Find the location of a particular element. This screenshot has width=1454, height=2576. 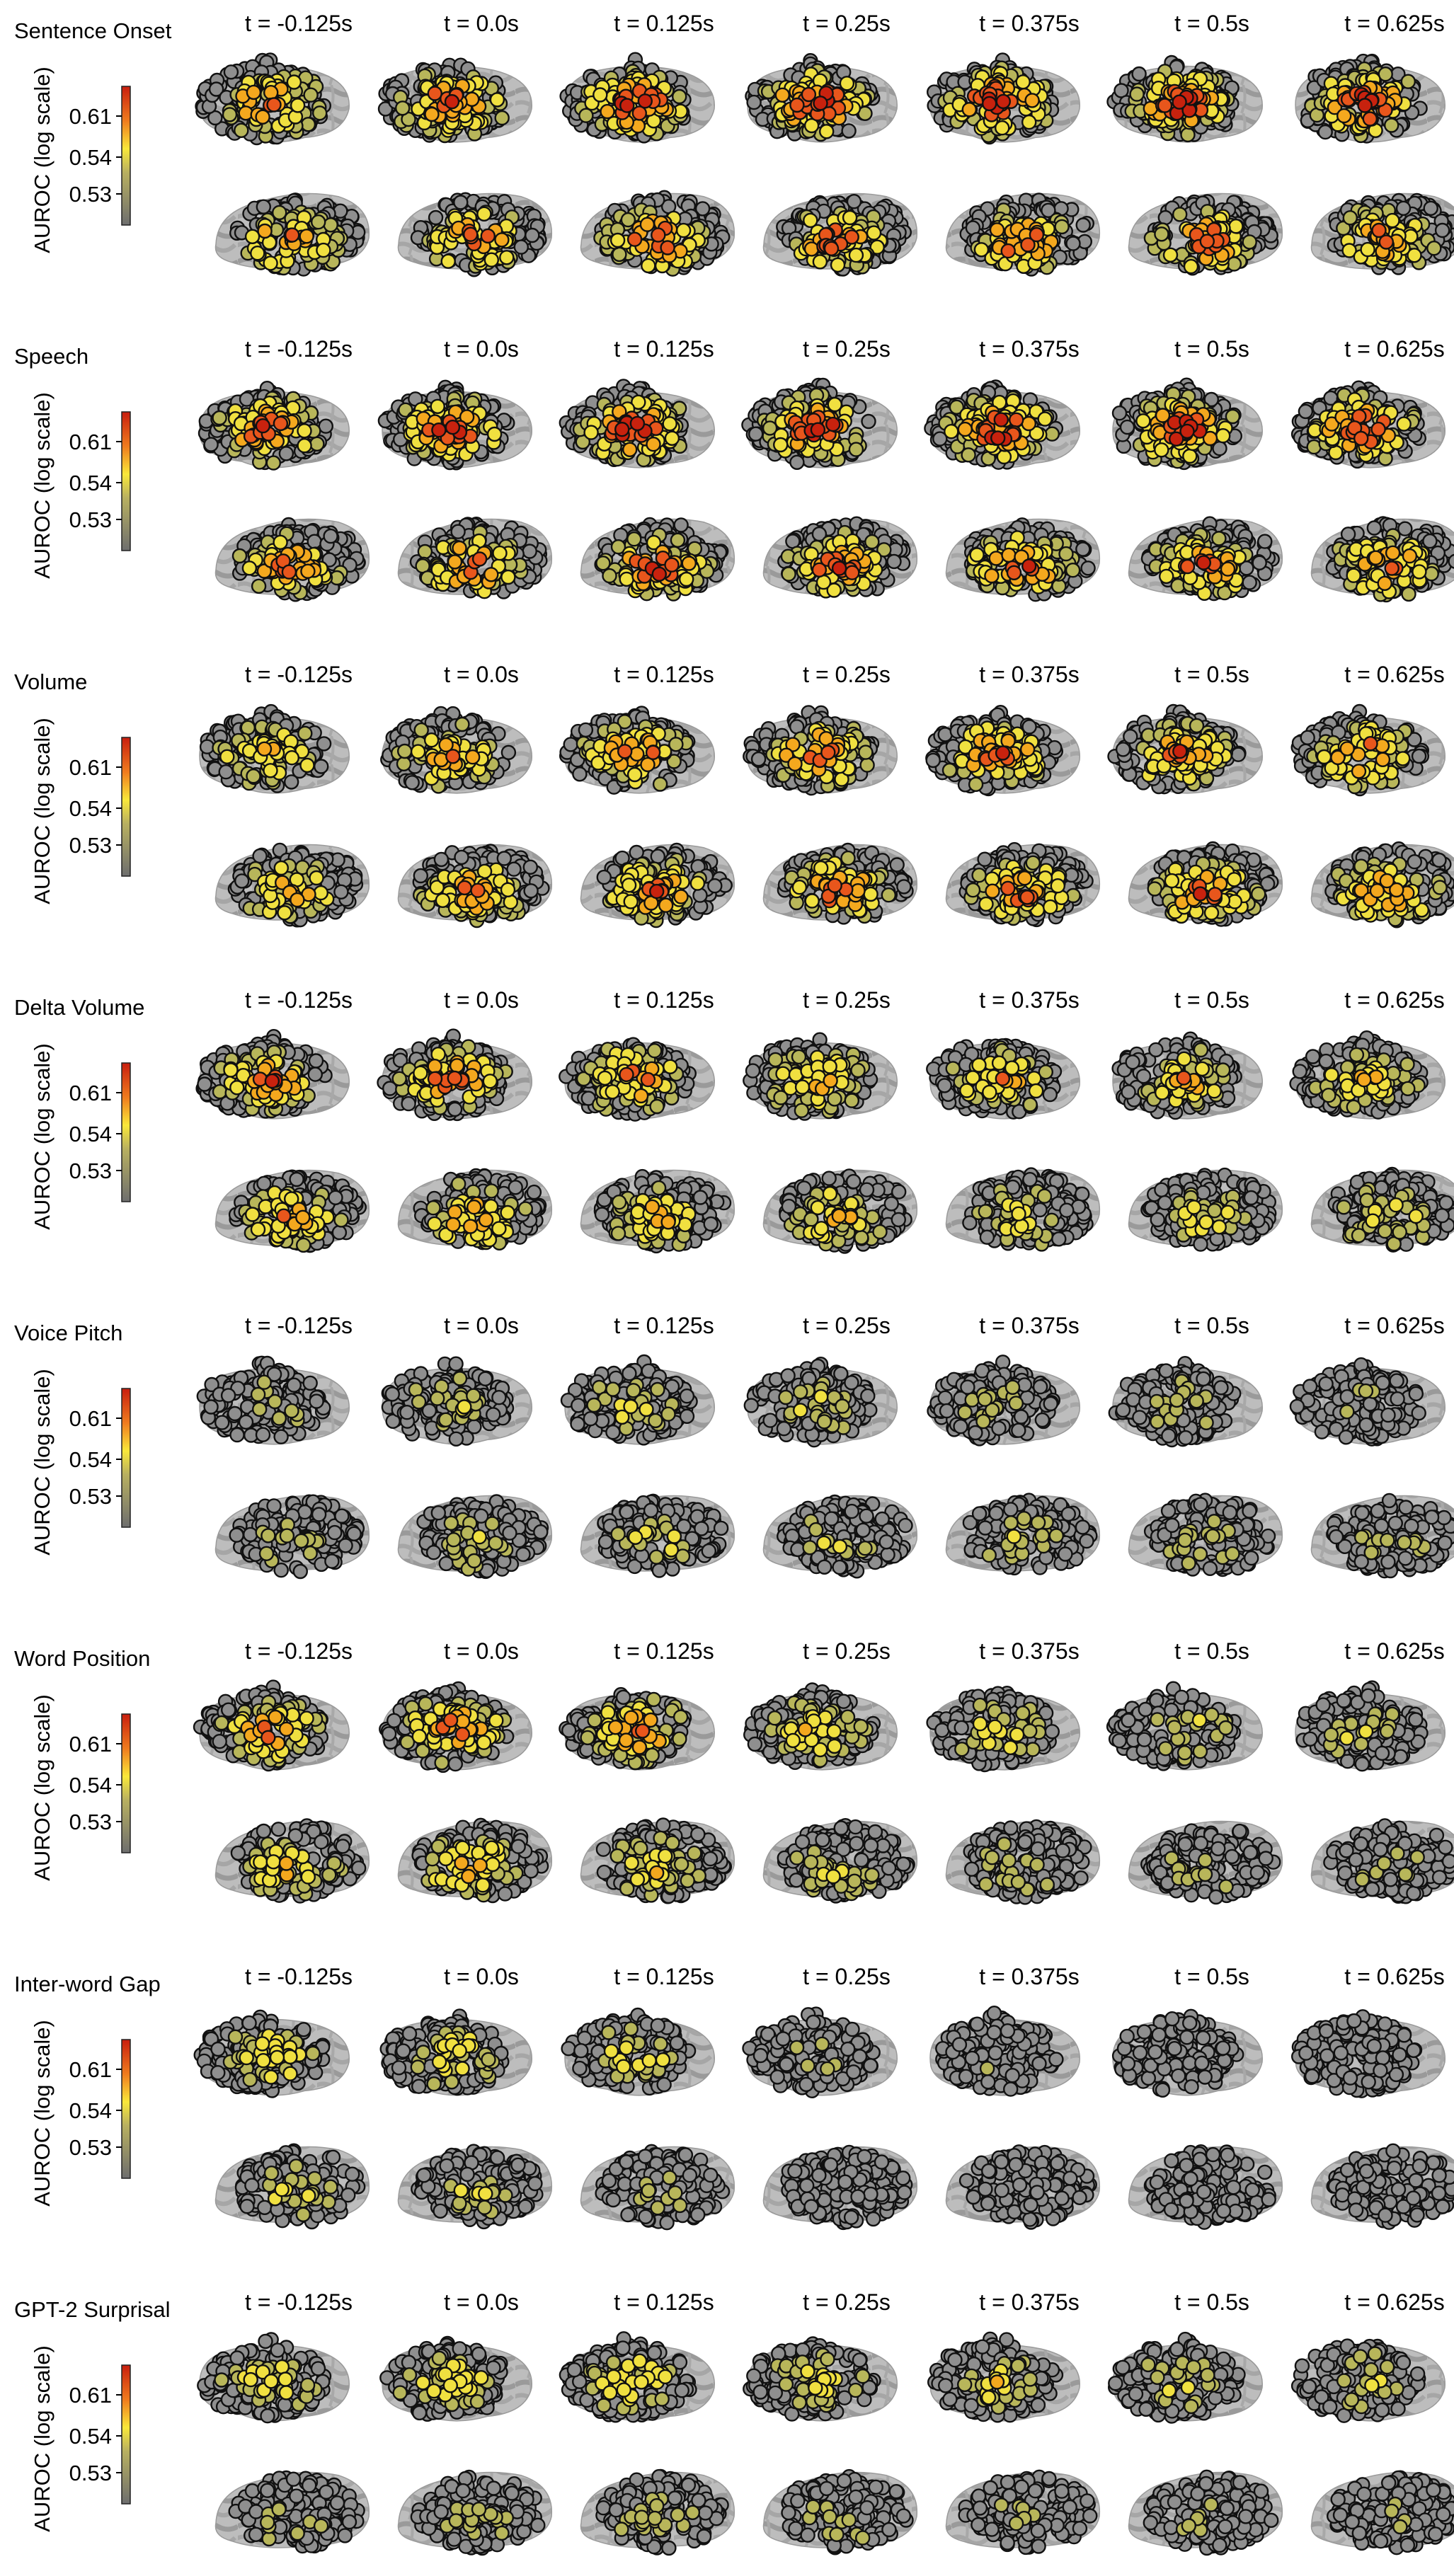

time-panel: t = 0.0s is located at coordinates (465, 144).